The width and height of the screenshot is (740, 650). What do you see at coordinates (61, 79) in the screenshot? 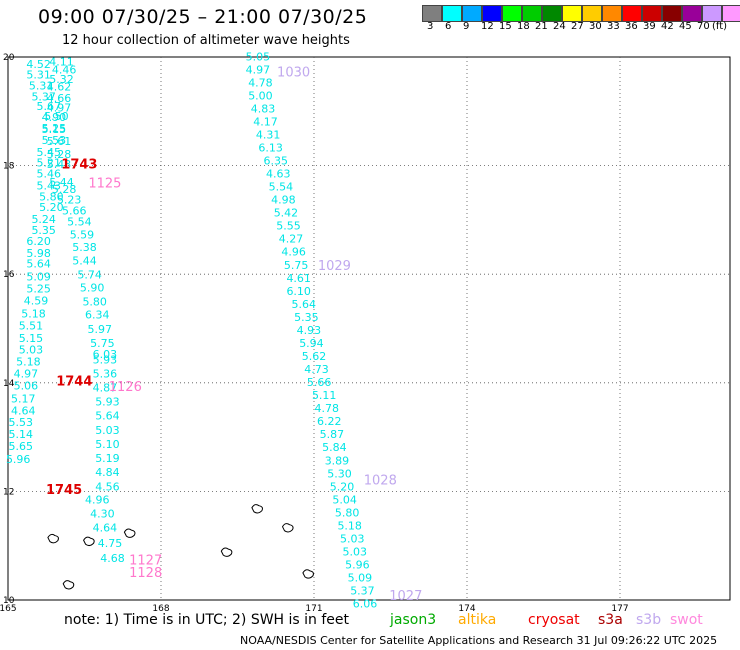
I see `wave-height-label: 5.32` at bounding box center [61, 79].